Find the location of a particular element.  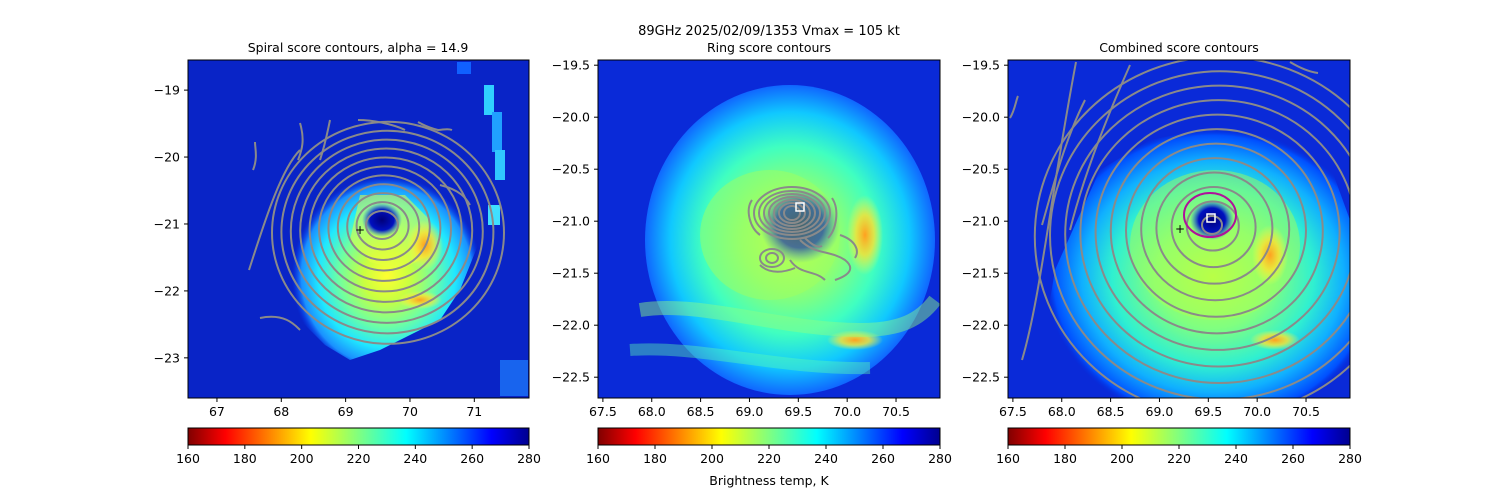

ring-detection-circle is located at coordinates (1210, 215).